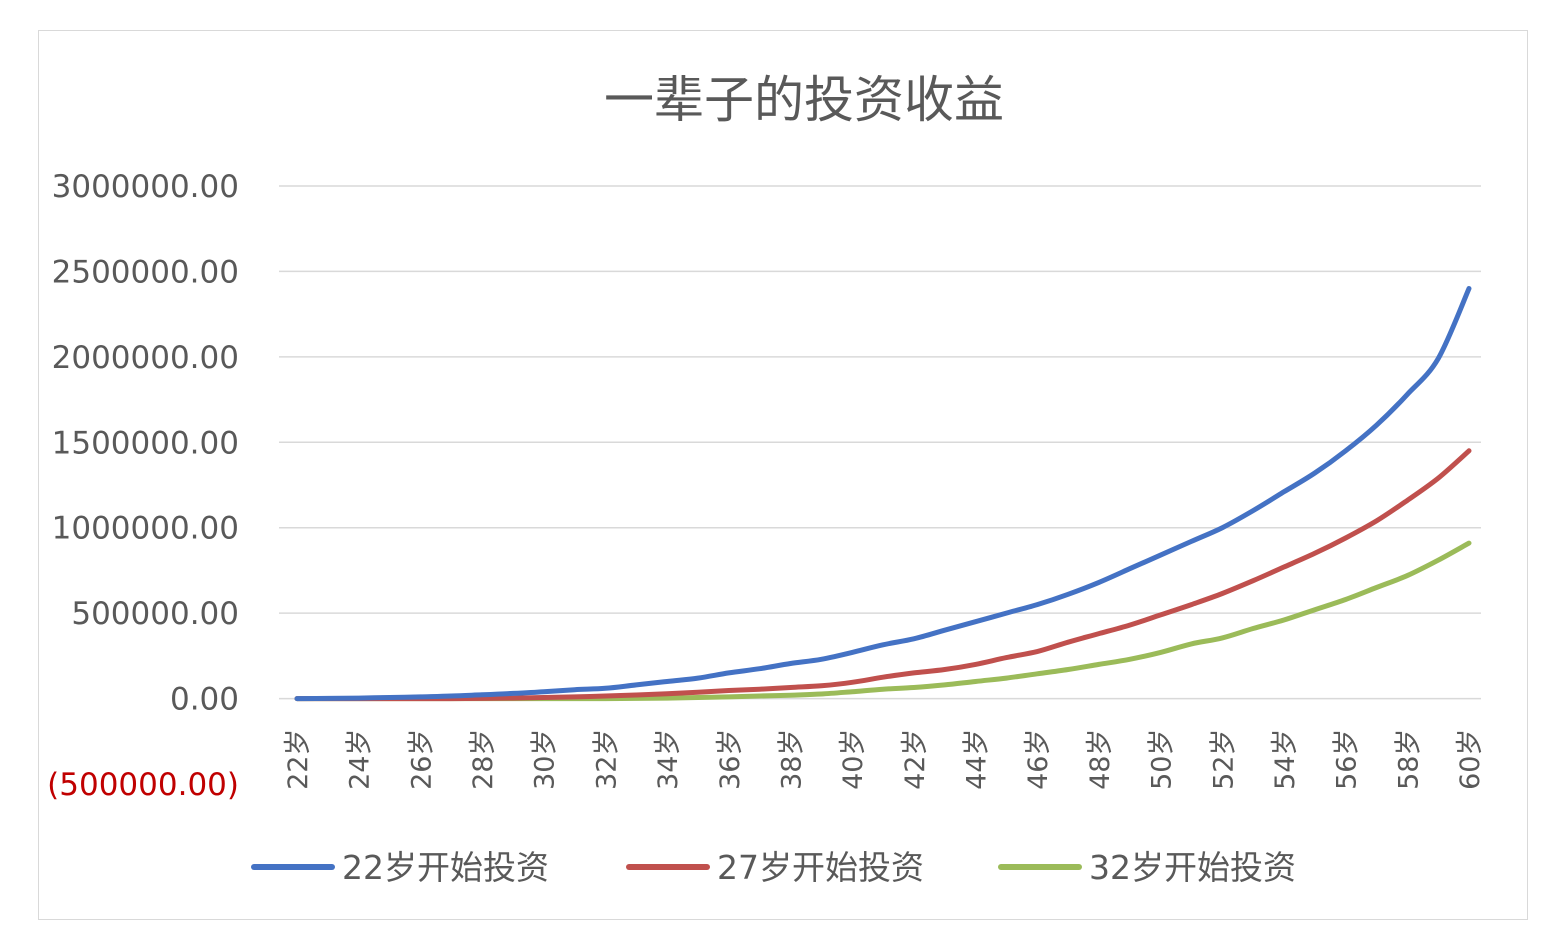 The height and width of the screenshot is (934, 1552). I want to click on x-tick-label: 60岁, so click(1470, 759).